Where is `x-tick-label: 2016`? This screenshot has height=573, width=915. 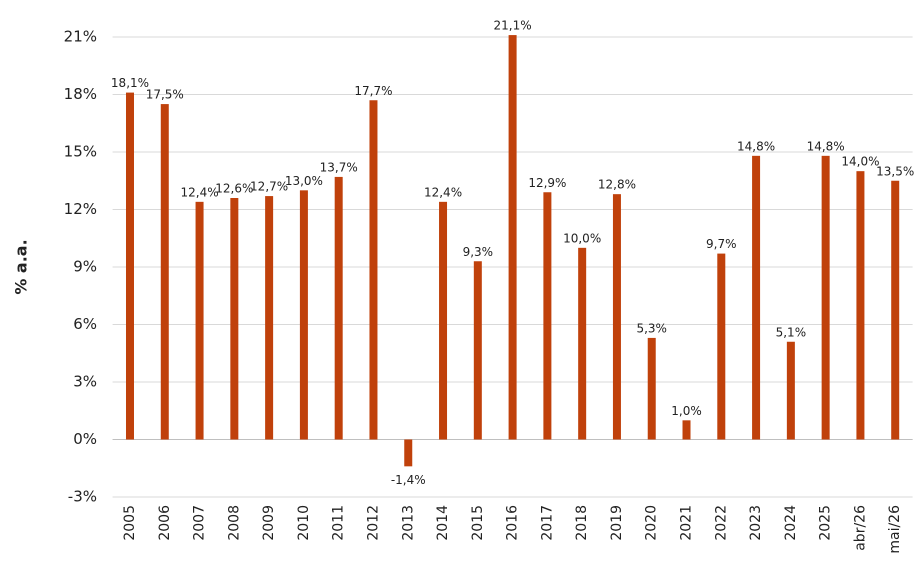 x-tick-label: 2016 is located at coordinates (513, 523).